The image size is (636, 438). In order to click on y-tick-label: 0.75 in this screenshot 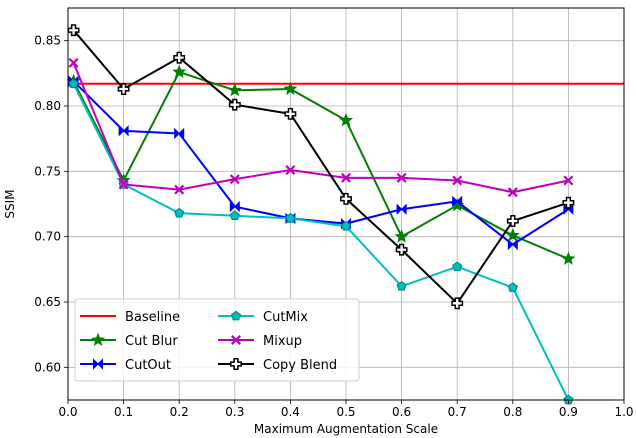, I will do `click(47, 171)`.